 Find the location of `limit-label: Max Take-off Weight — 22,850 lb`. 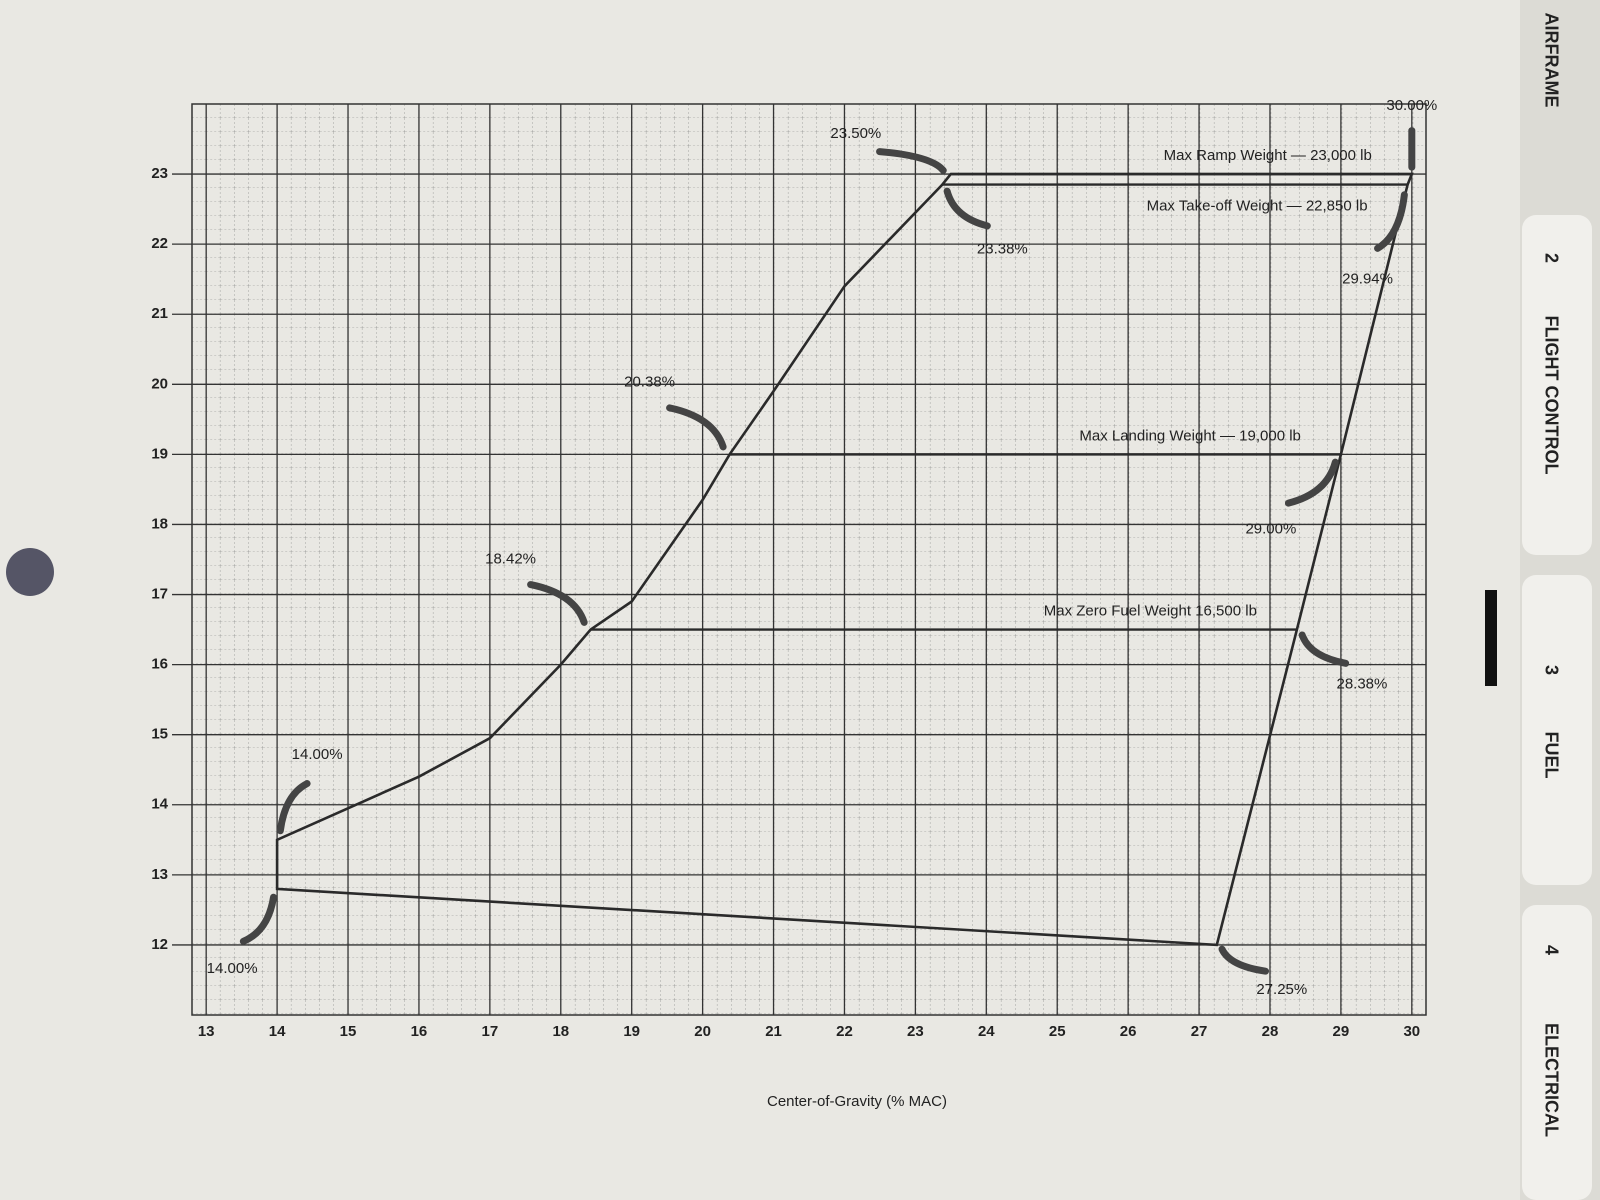

limit-label: Max Take-off Weight — 22,850 lb is located at coordinates (1257, 206).